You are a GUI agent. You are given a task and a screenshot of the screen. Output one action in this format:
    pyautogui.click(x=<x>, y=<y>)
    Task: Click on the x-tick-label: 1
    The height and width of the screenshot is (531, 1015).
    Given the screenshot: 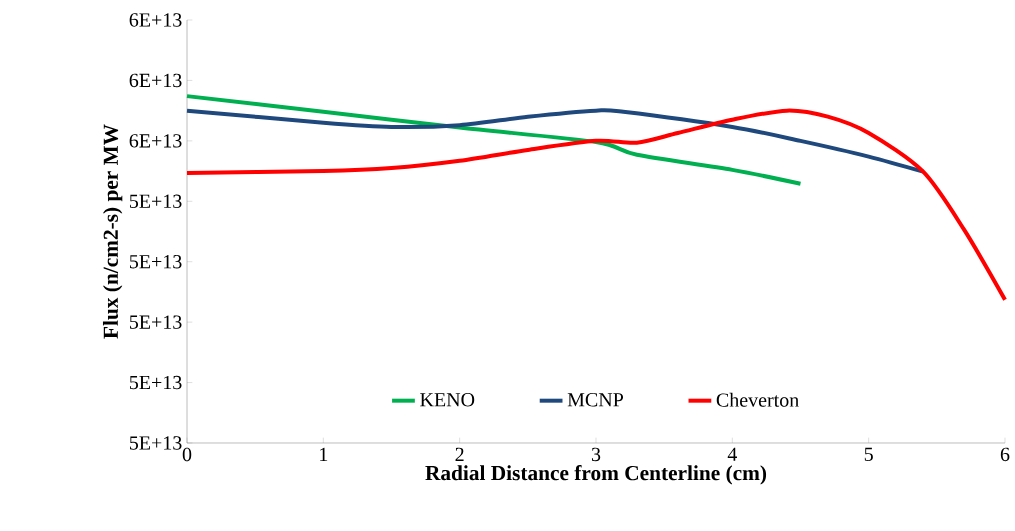 What is the action you would take?
    pyautogui.click(x=324, y=454)
    